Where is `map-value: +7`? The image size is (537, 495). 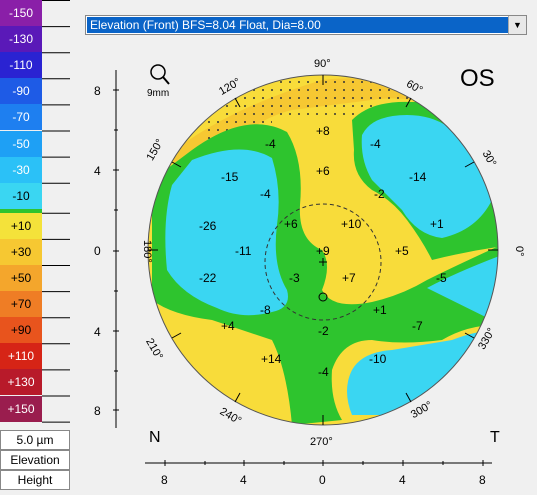
map-value: +7 is located at coordinates (349, 278).